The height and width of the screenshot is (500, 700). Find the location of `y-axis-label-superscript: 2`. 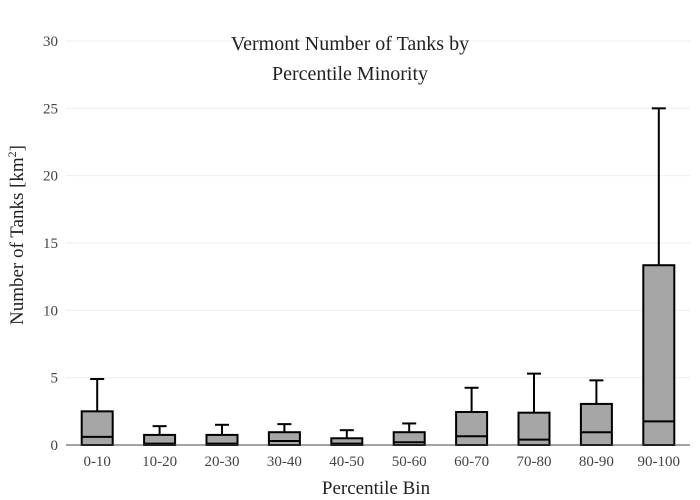

y-axis-label-superscript: 2 is located at coordinates (12, 154).